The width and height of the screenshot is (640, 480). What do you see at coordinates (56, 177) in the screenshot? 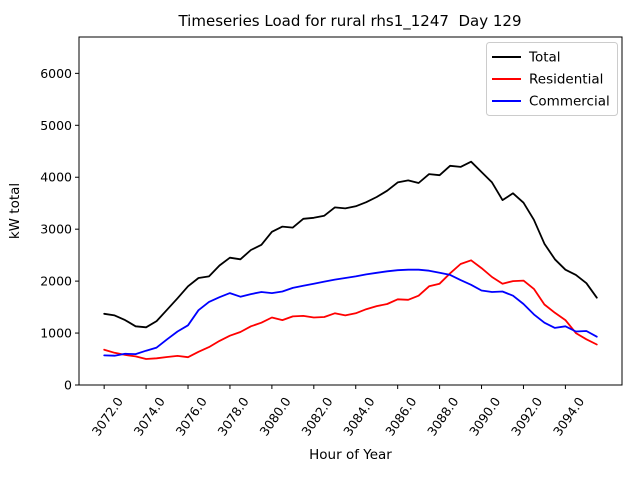
I see `y-tick-label: 4000` at bounding box center [56, 177].